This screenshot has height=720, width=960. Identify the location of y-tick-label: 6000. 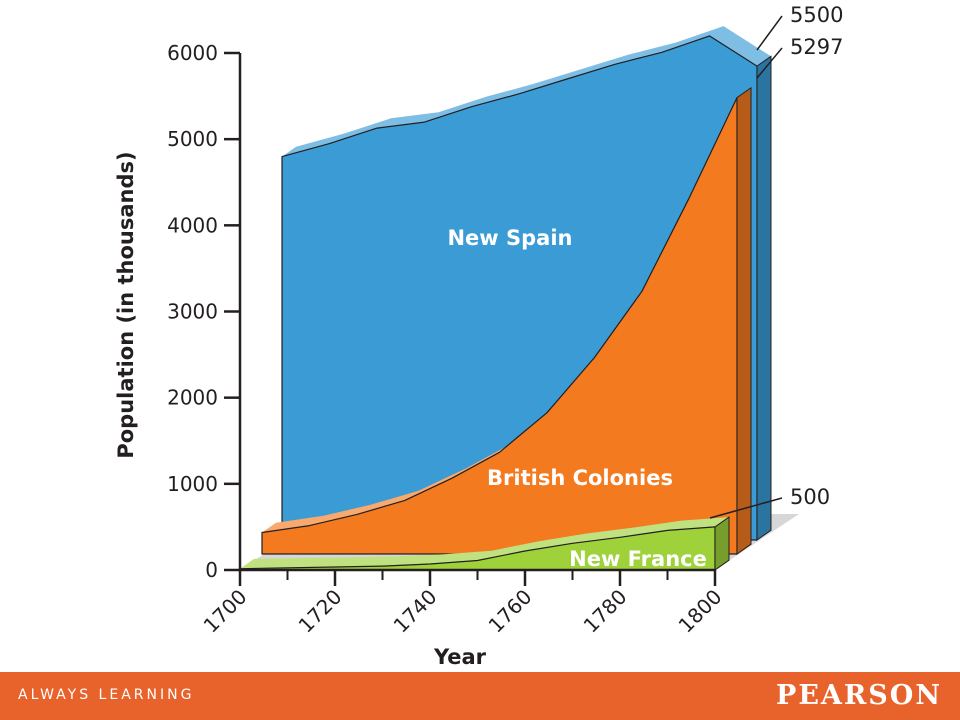
(192, 53).